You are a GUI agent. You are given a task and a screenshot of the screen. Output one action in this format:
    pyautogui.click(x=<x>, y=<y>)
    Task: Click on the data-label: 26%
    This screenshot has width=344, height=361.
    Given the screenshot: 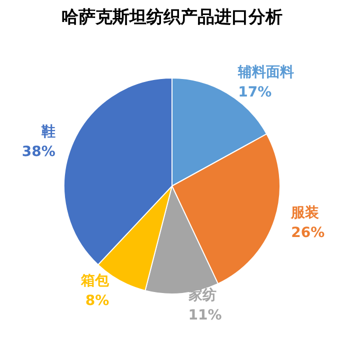 What is the action you would take?
    pyautogui.click(x=308, y=233)
    